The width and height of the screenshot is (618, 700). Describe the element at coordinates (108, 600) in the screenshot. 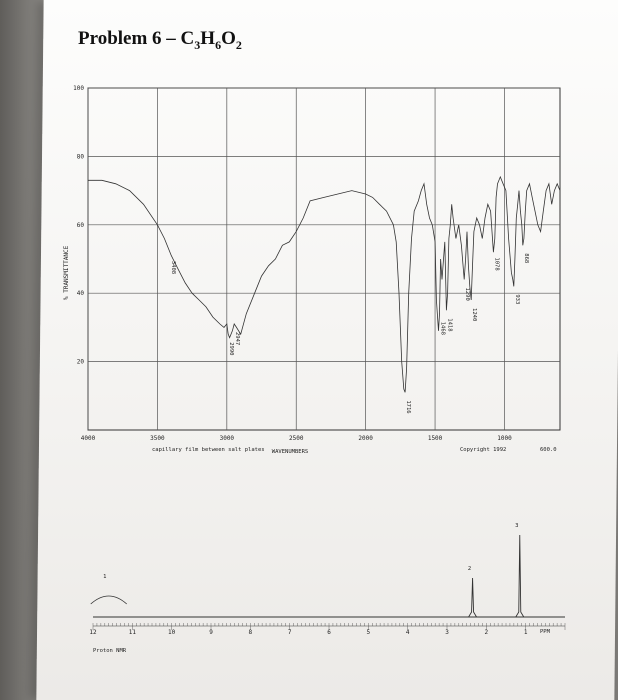

I see `nmr-broad-peak` at that location.